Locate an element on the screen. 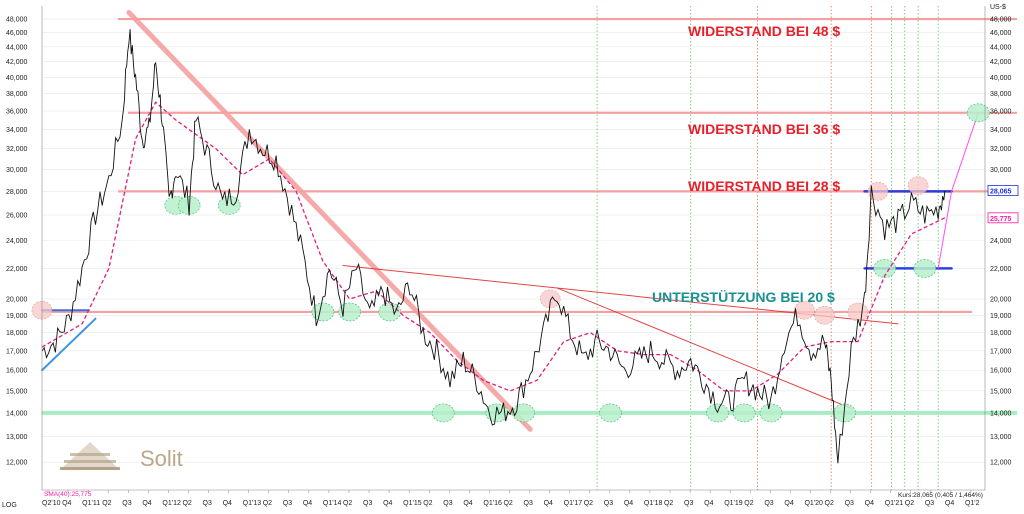 This screenshot has width=1024, height=514. y-tick-label-right: 34,000 is located at coordinates (1001, 130).